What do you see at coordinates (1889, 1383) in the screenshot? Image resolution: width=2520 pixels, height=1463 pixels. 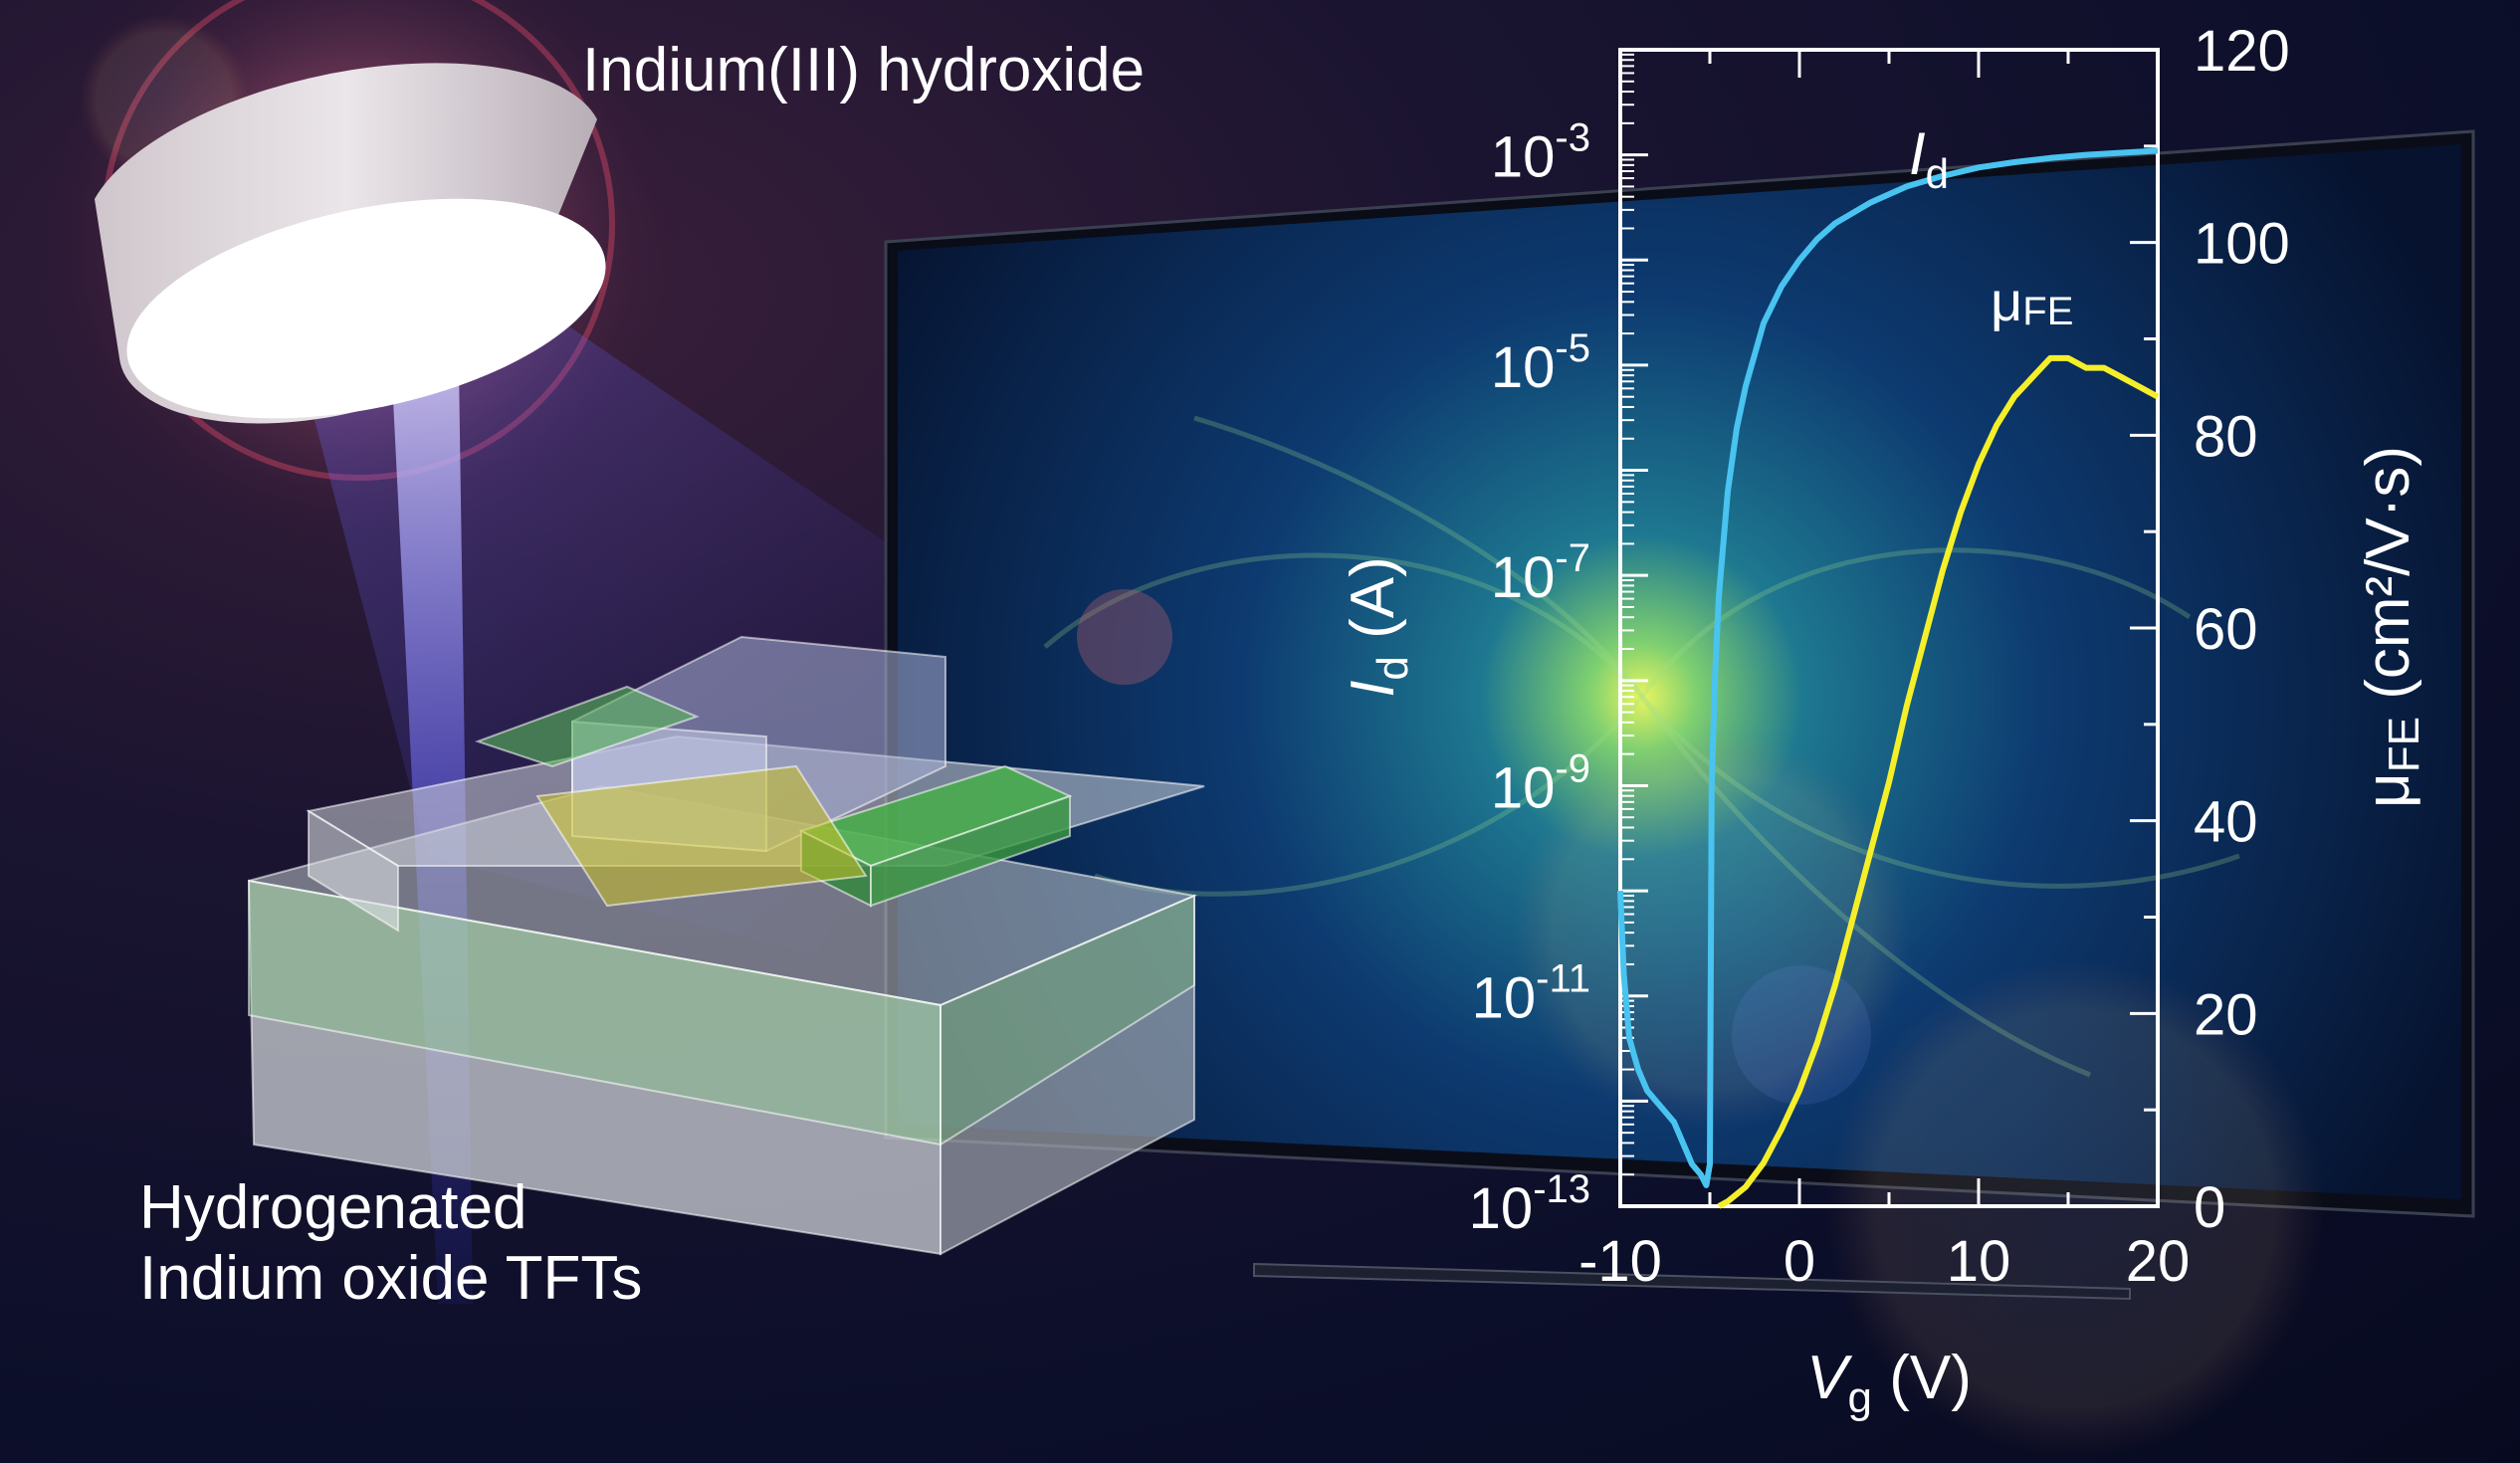 I see `x-axis-title: Vg (V)` at bounding box center [1889, 1383].